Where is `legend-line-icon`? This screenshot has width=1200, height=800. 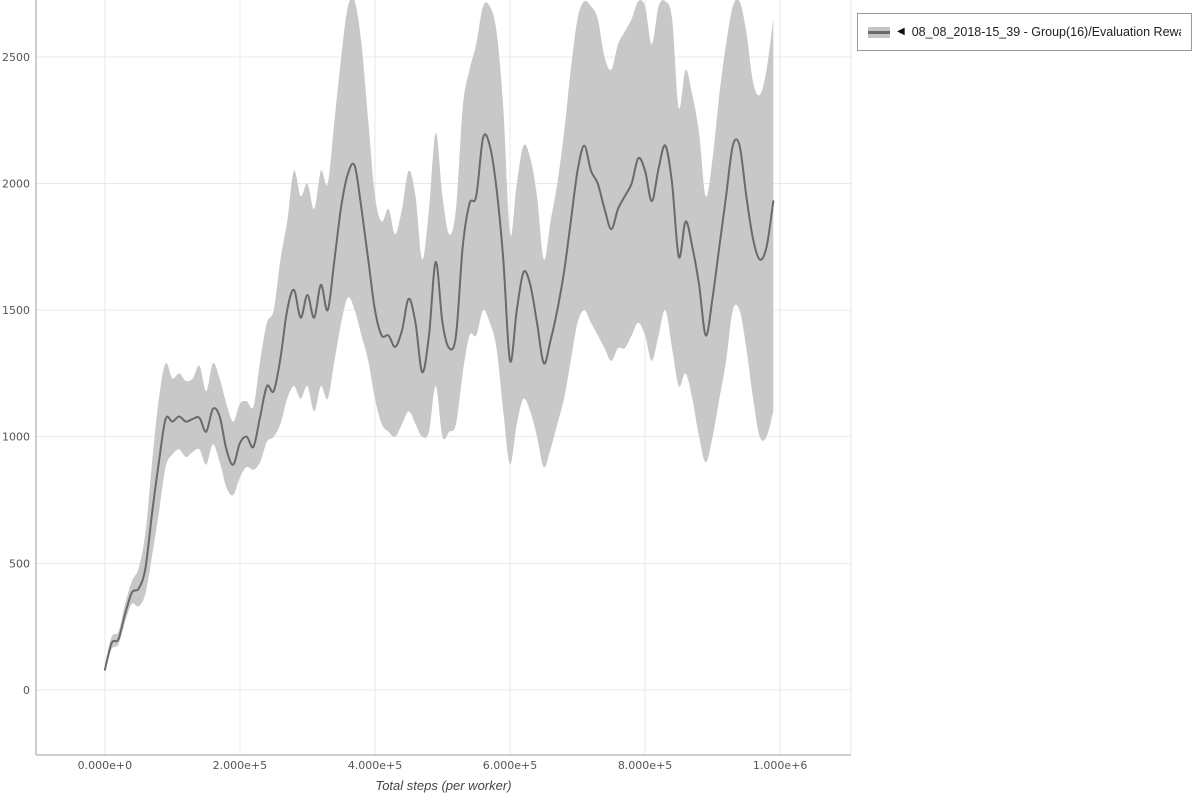
legend-line-icon is located at coordinates (879, 32).